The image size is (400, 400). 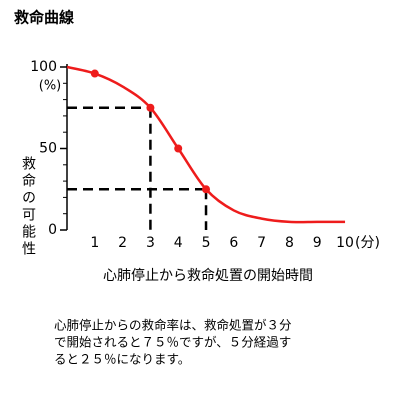 What do you see at coordinates (44, 18) in the screenshot?
I see `chart-title: 救命曲線` at bounding box center [44, 18].